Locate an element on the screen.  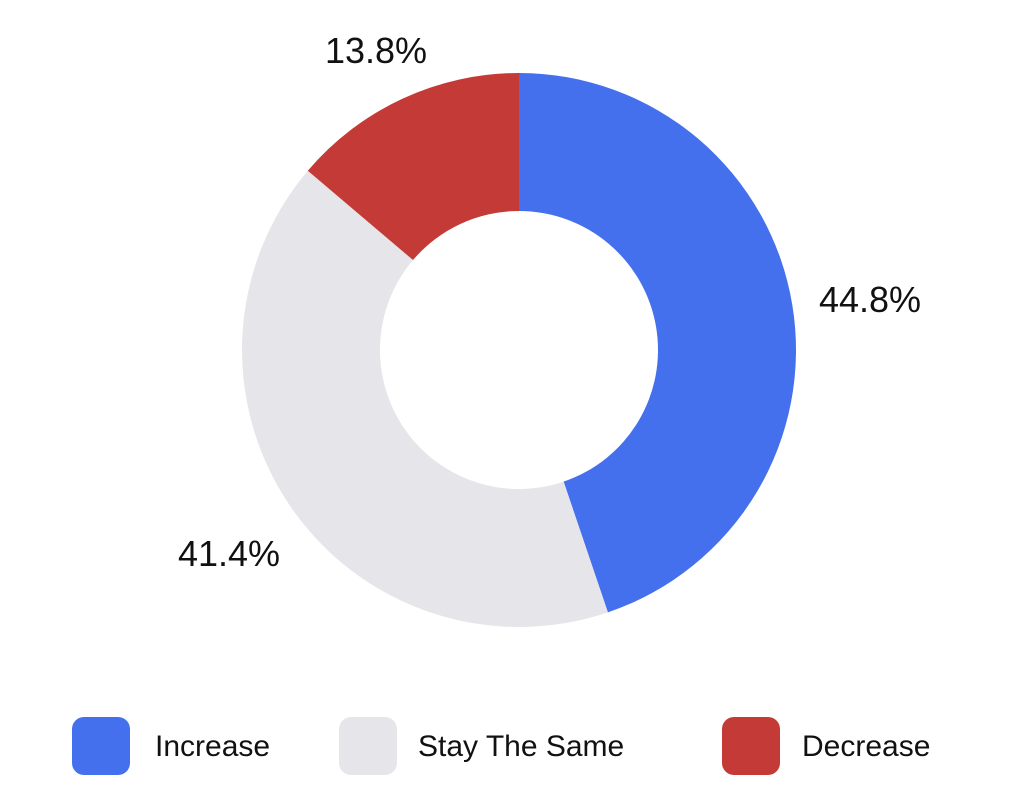
legend-swatch-increase is located at coordinates (101, 746).